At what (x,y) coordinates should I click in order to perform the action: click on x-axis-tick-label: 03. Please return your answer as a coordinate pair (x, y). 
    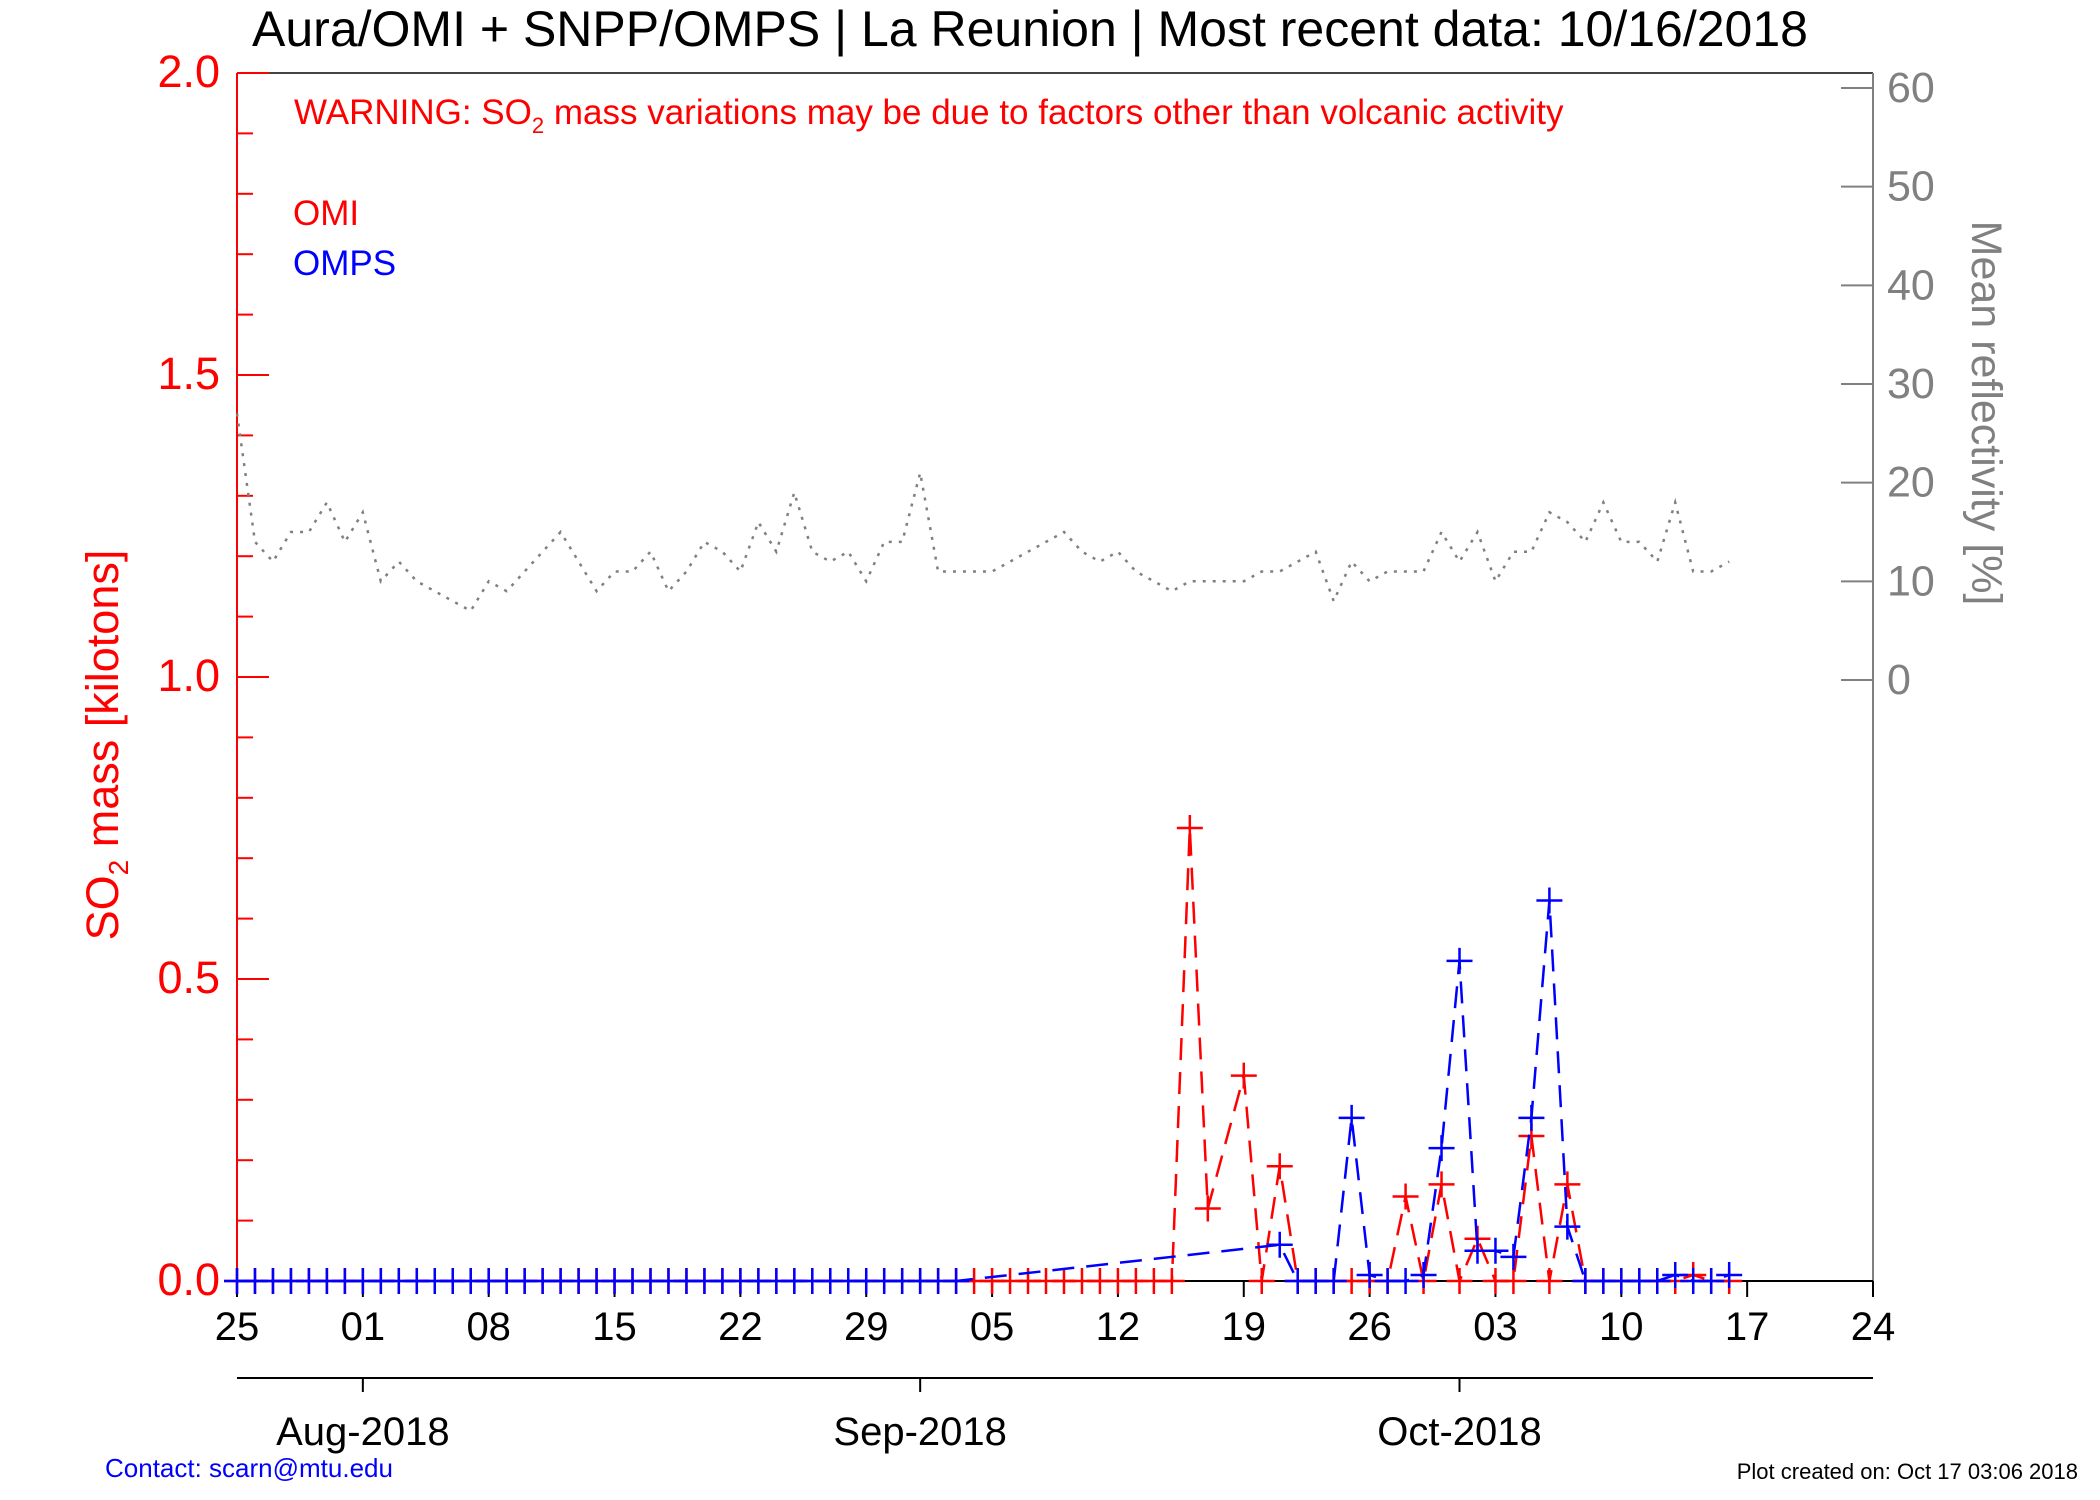
    Looking at the image, I should click on (1495, 1327).